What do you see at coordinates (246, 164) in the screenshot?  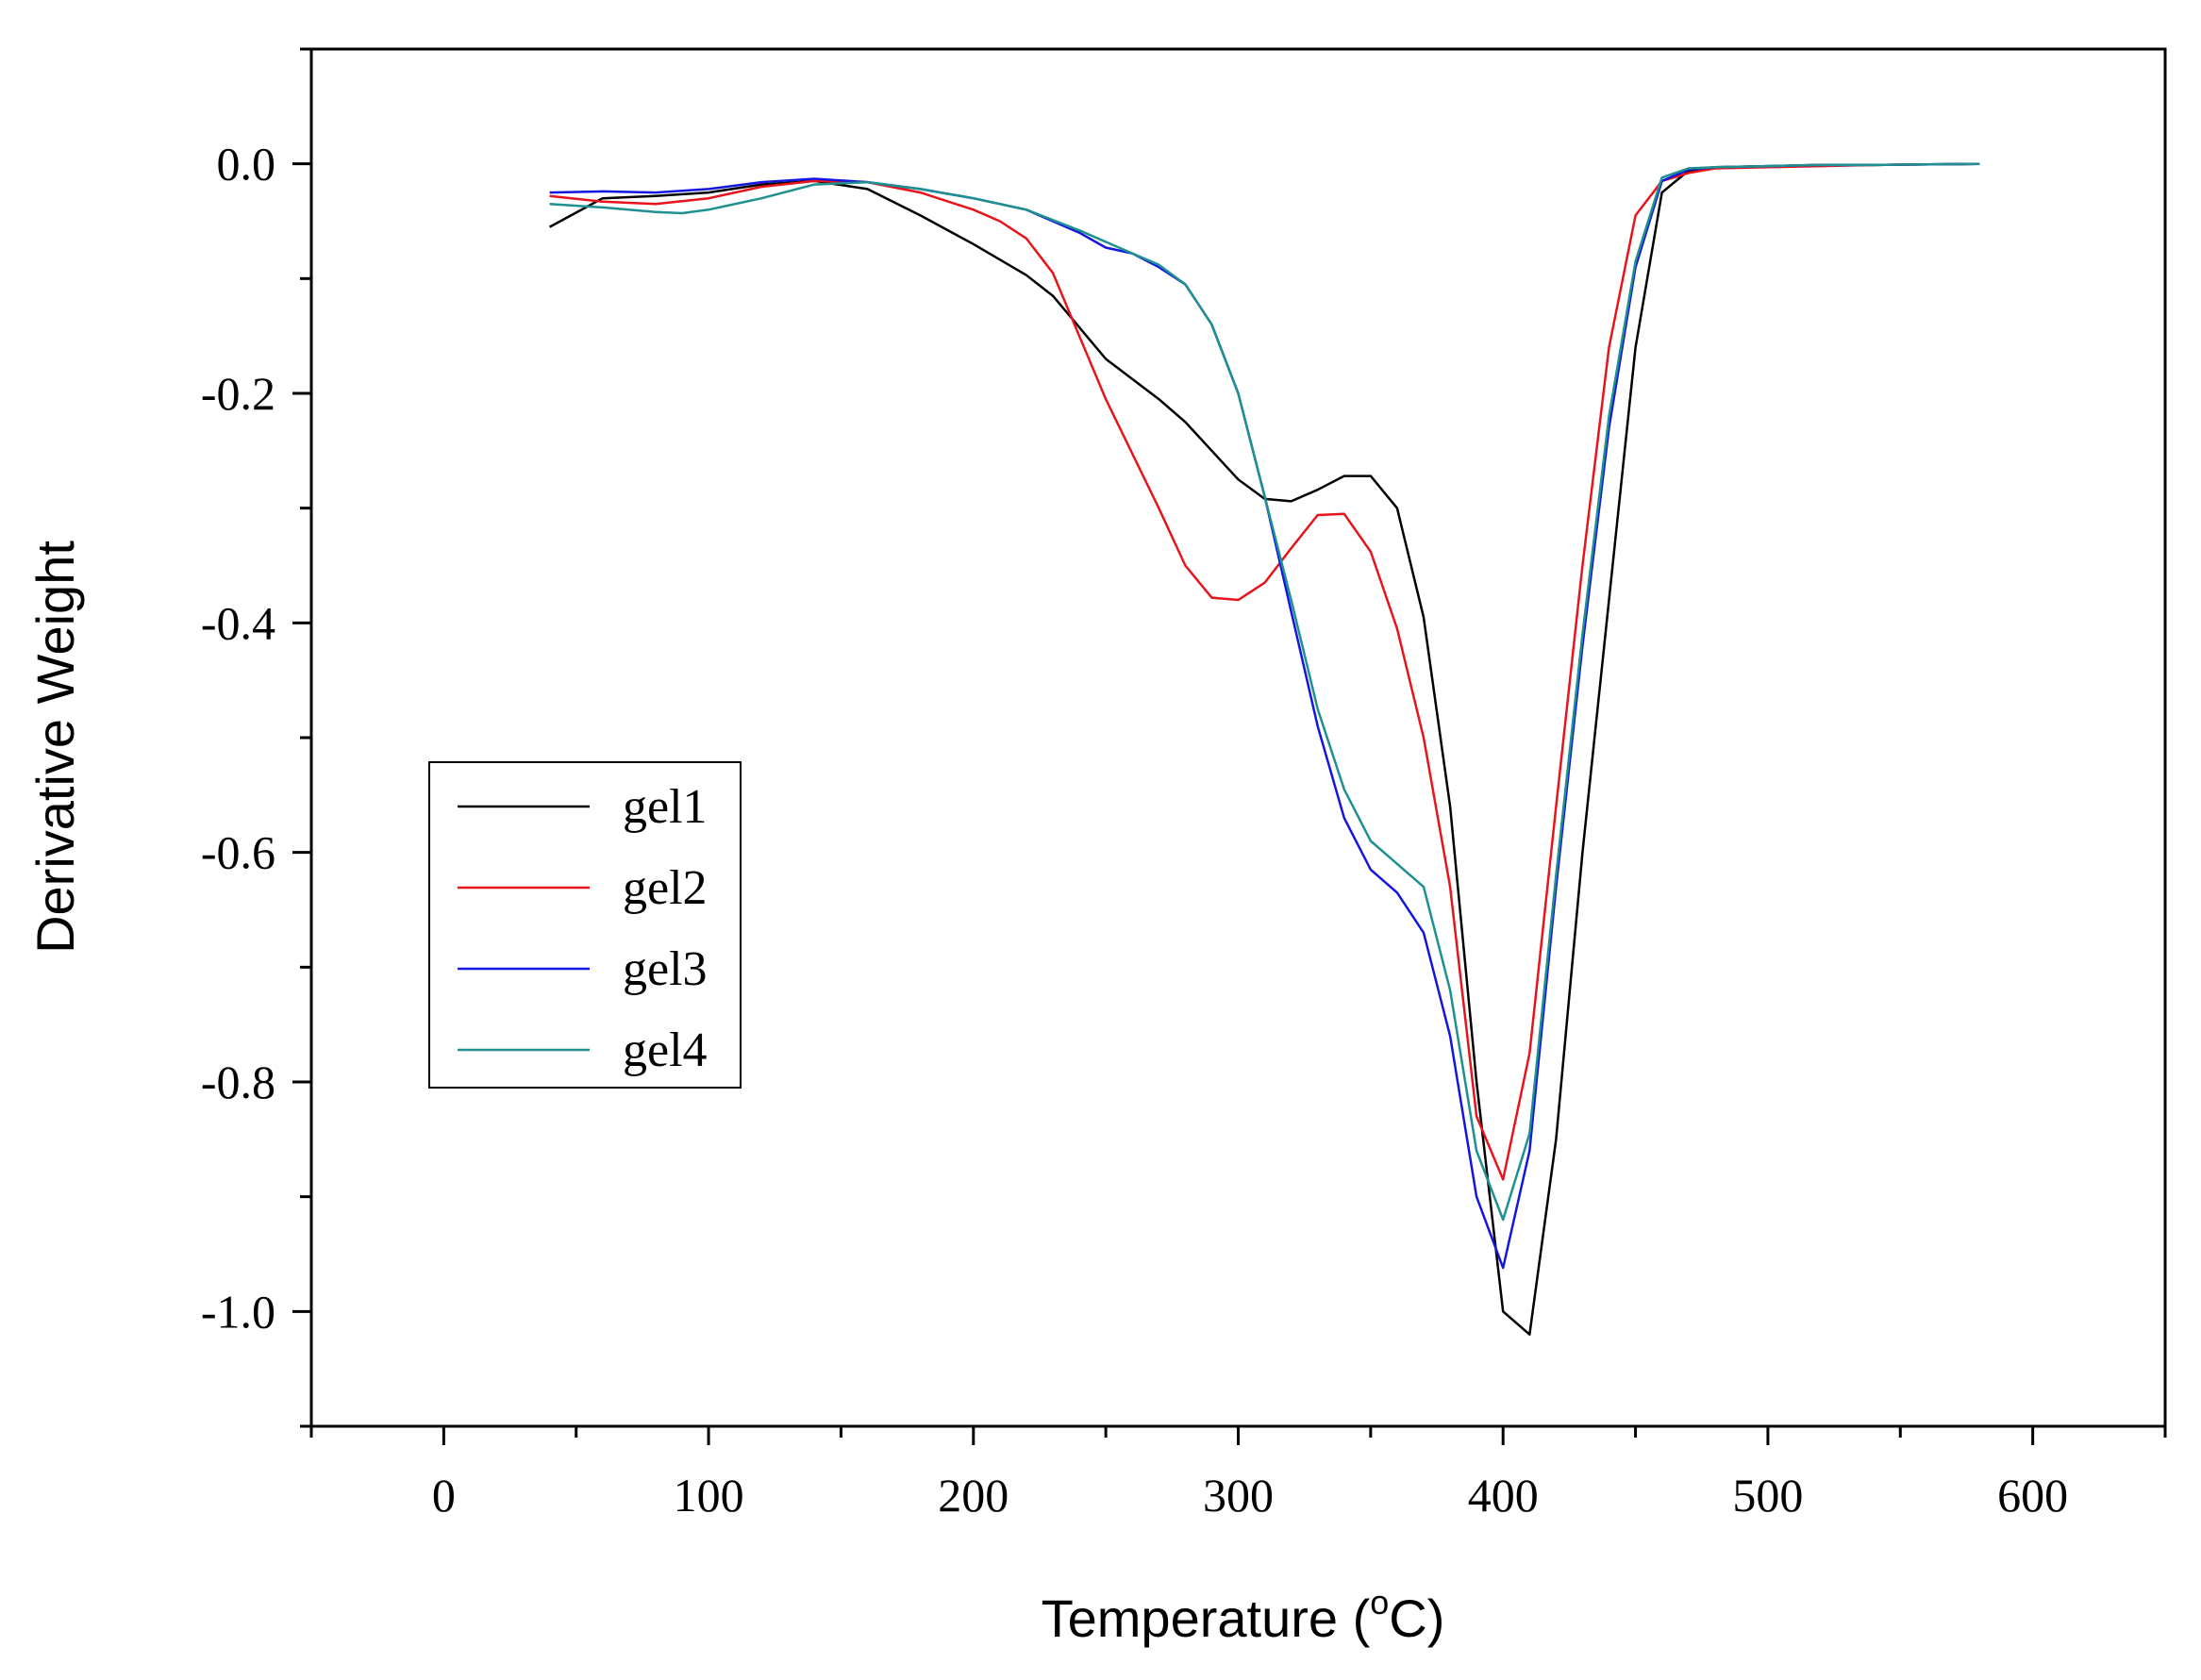 I see `y-tick-label: 0.0` at bounding box center [246, 164].